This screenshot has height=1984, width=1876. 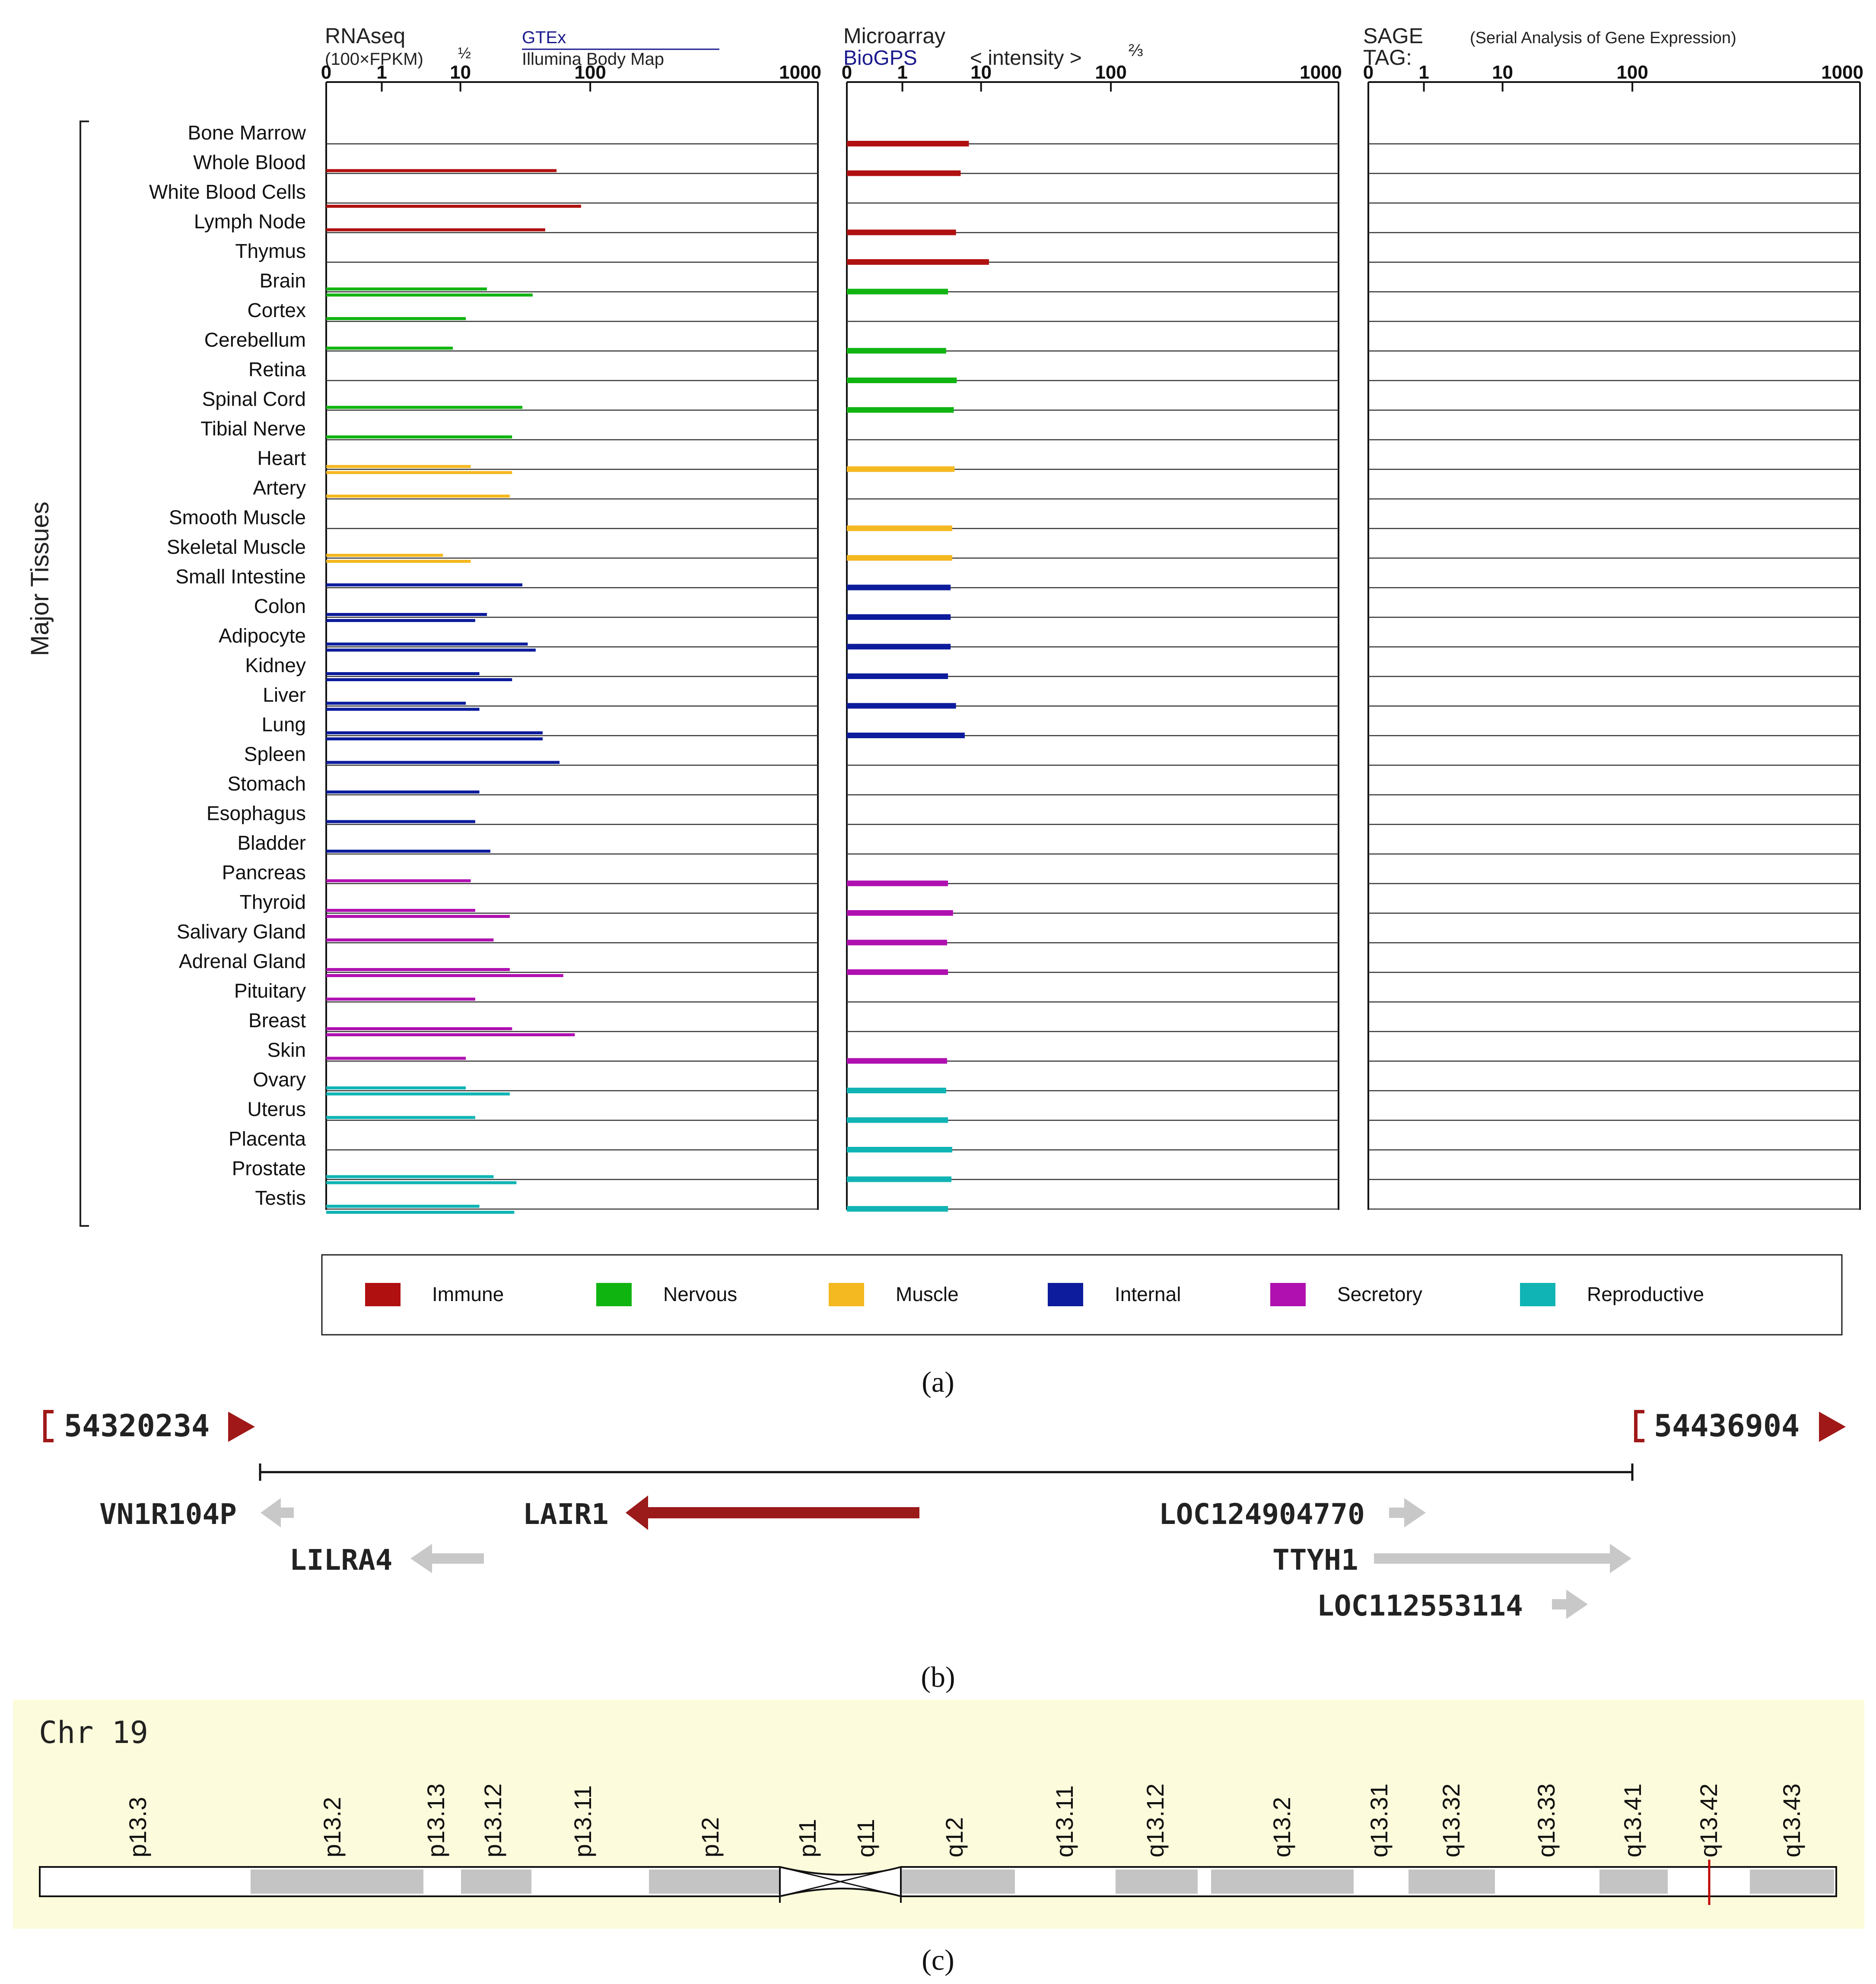 What do you see at coordinates (590, 72) in the screenshot?
I see `rnaseq-tick-label: 100` at bounding box center [590, 72].